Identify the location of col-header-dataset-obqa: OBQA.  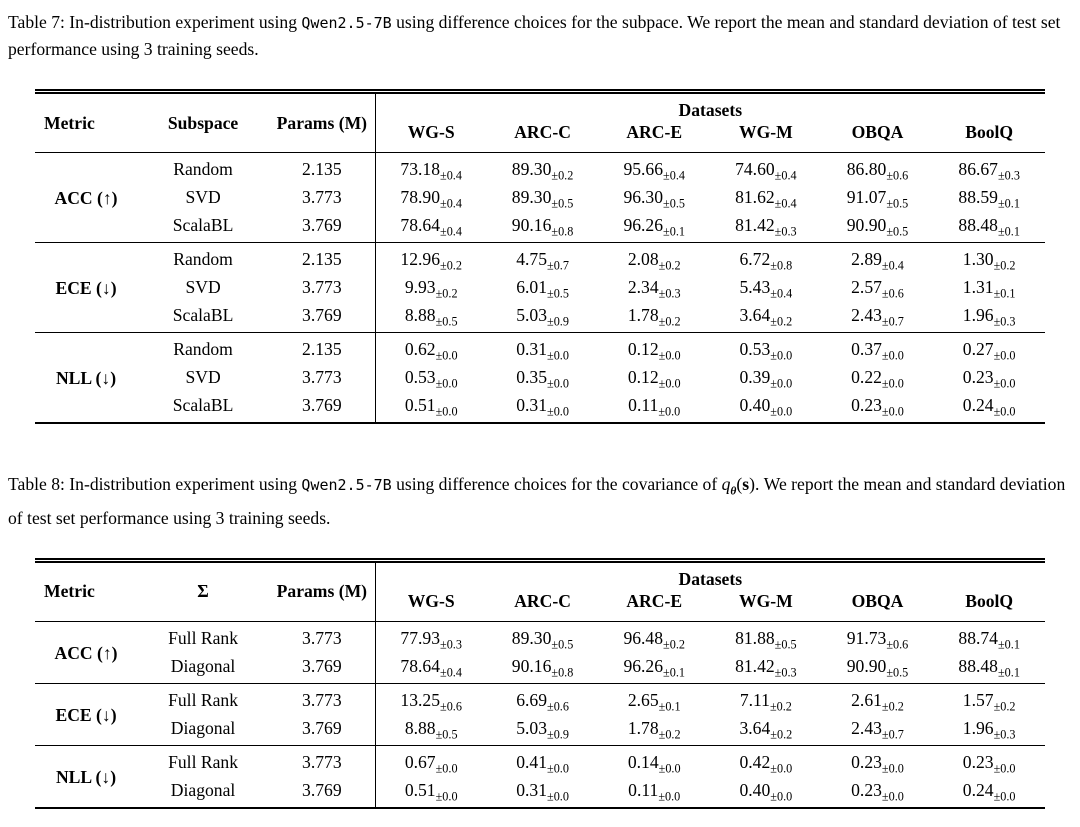
(877, 137).